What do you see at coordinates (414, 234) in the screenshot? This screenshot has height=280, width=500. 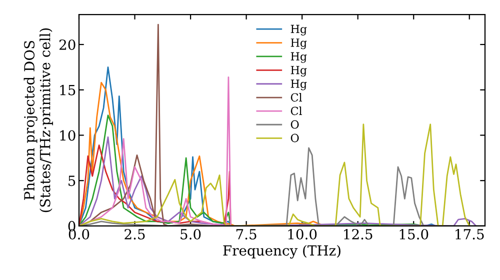 I see `x-tick-label: 15.0` at bounding box center [414, 234].